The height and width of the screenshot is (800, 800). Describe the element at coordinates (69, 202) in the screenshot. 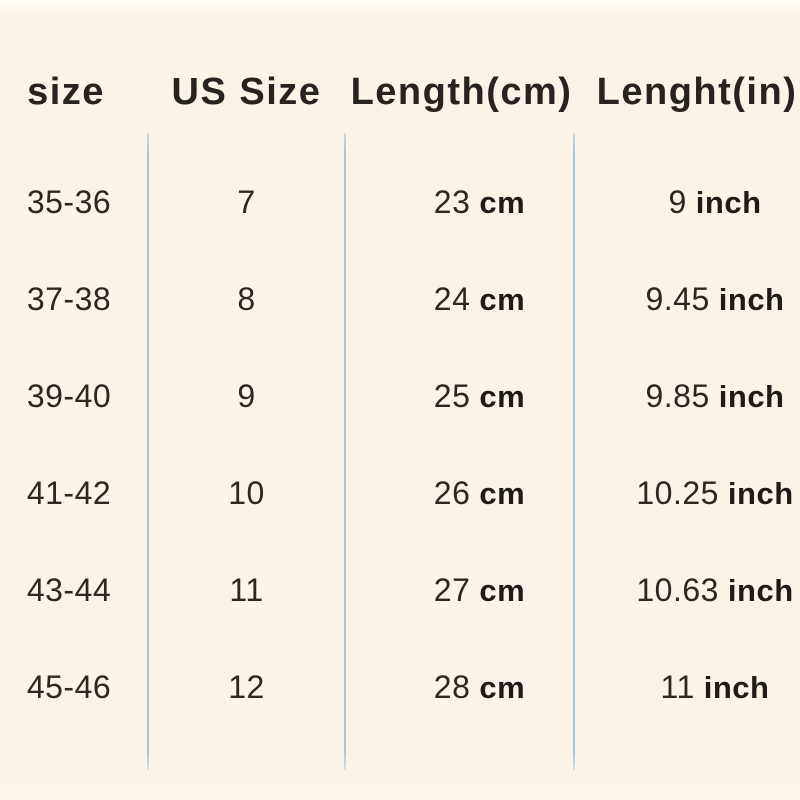

I see `cell-eu-size: 35-36` at that location.